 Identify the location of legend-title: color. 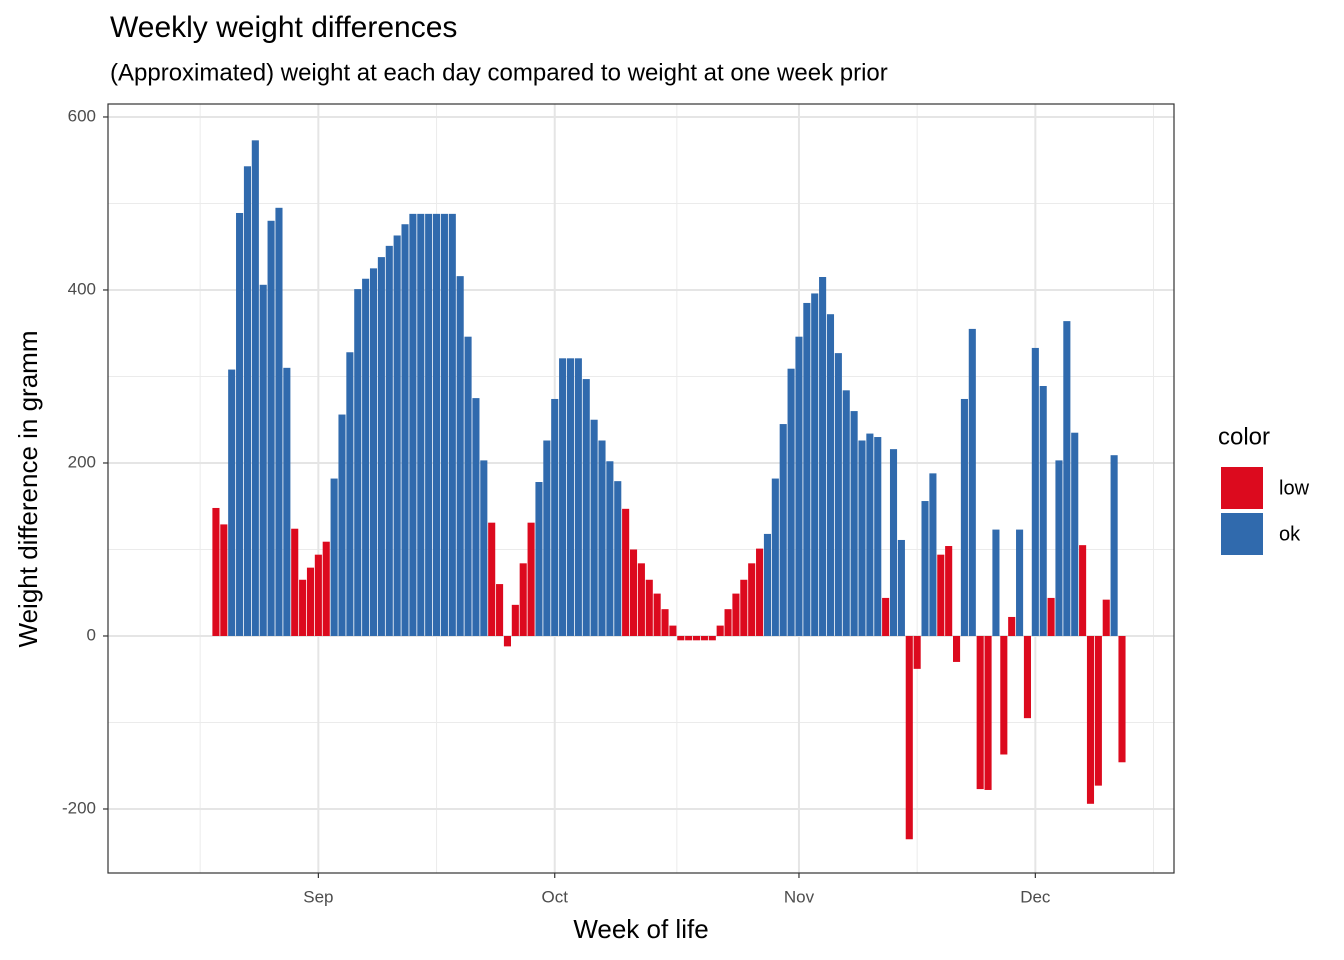
(1244, 436).